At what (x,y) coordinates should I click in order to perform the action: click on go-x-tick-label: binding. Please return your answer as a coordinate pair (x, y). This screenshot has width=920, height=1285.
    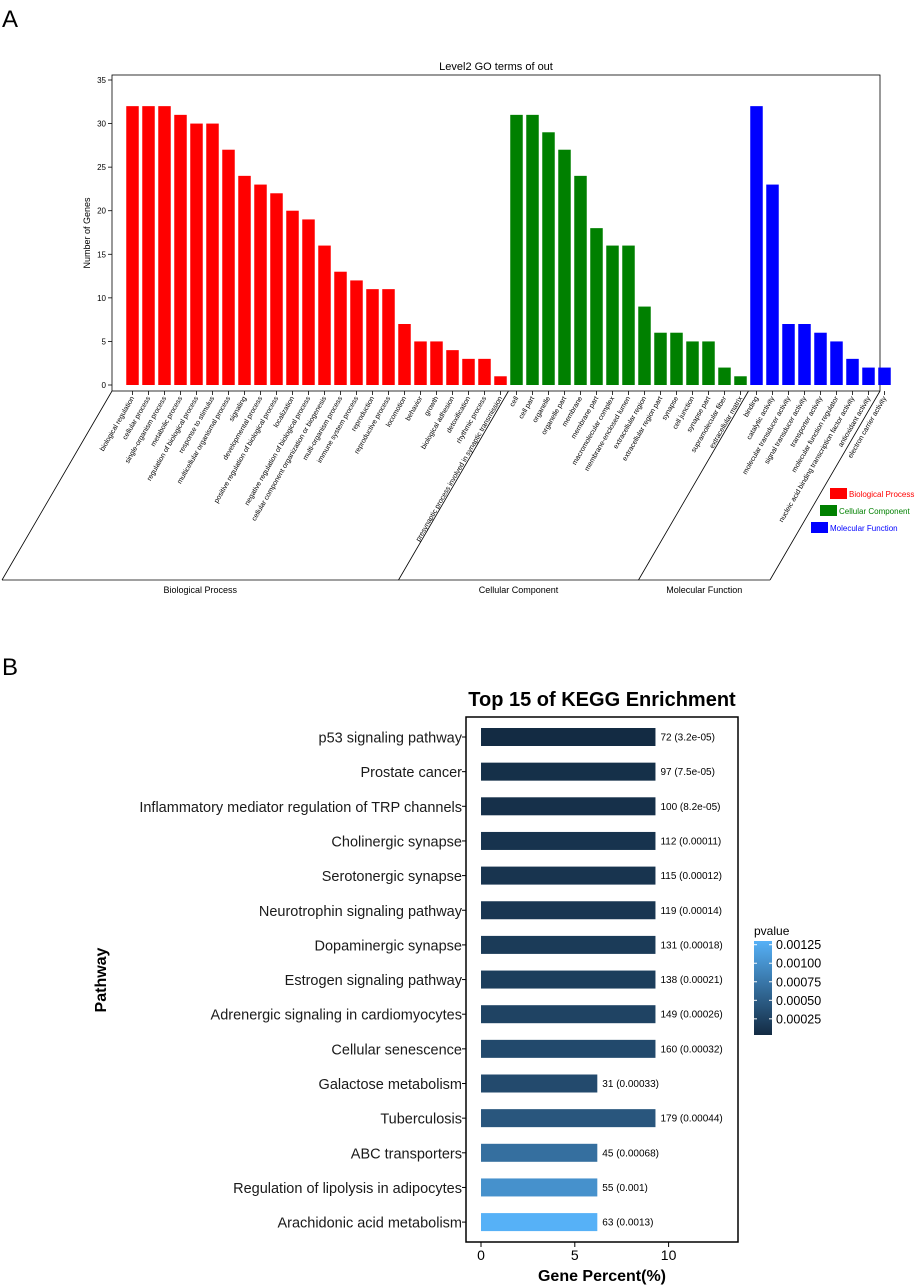
    Looking at the image, I should click on (751, 406).